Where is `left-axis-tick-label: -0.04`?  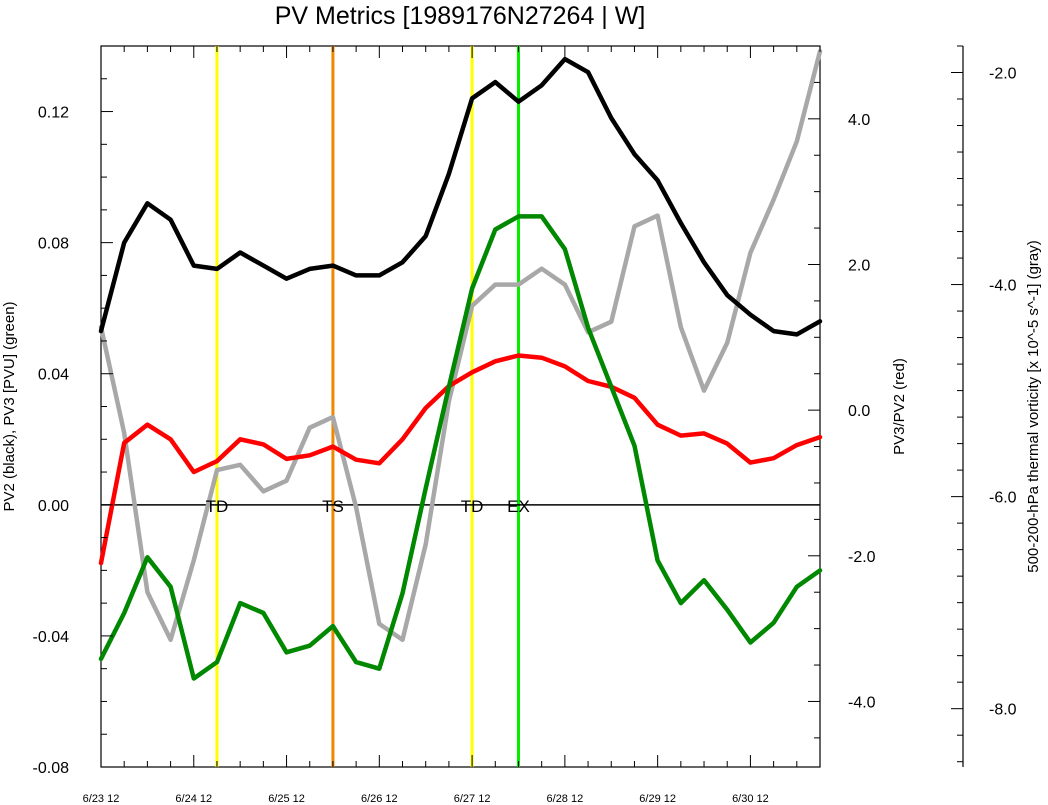
left-axis-tick-label: -0.04 is located at coordinates (51, 637).